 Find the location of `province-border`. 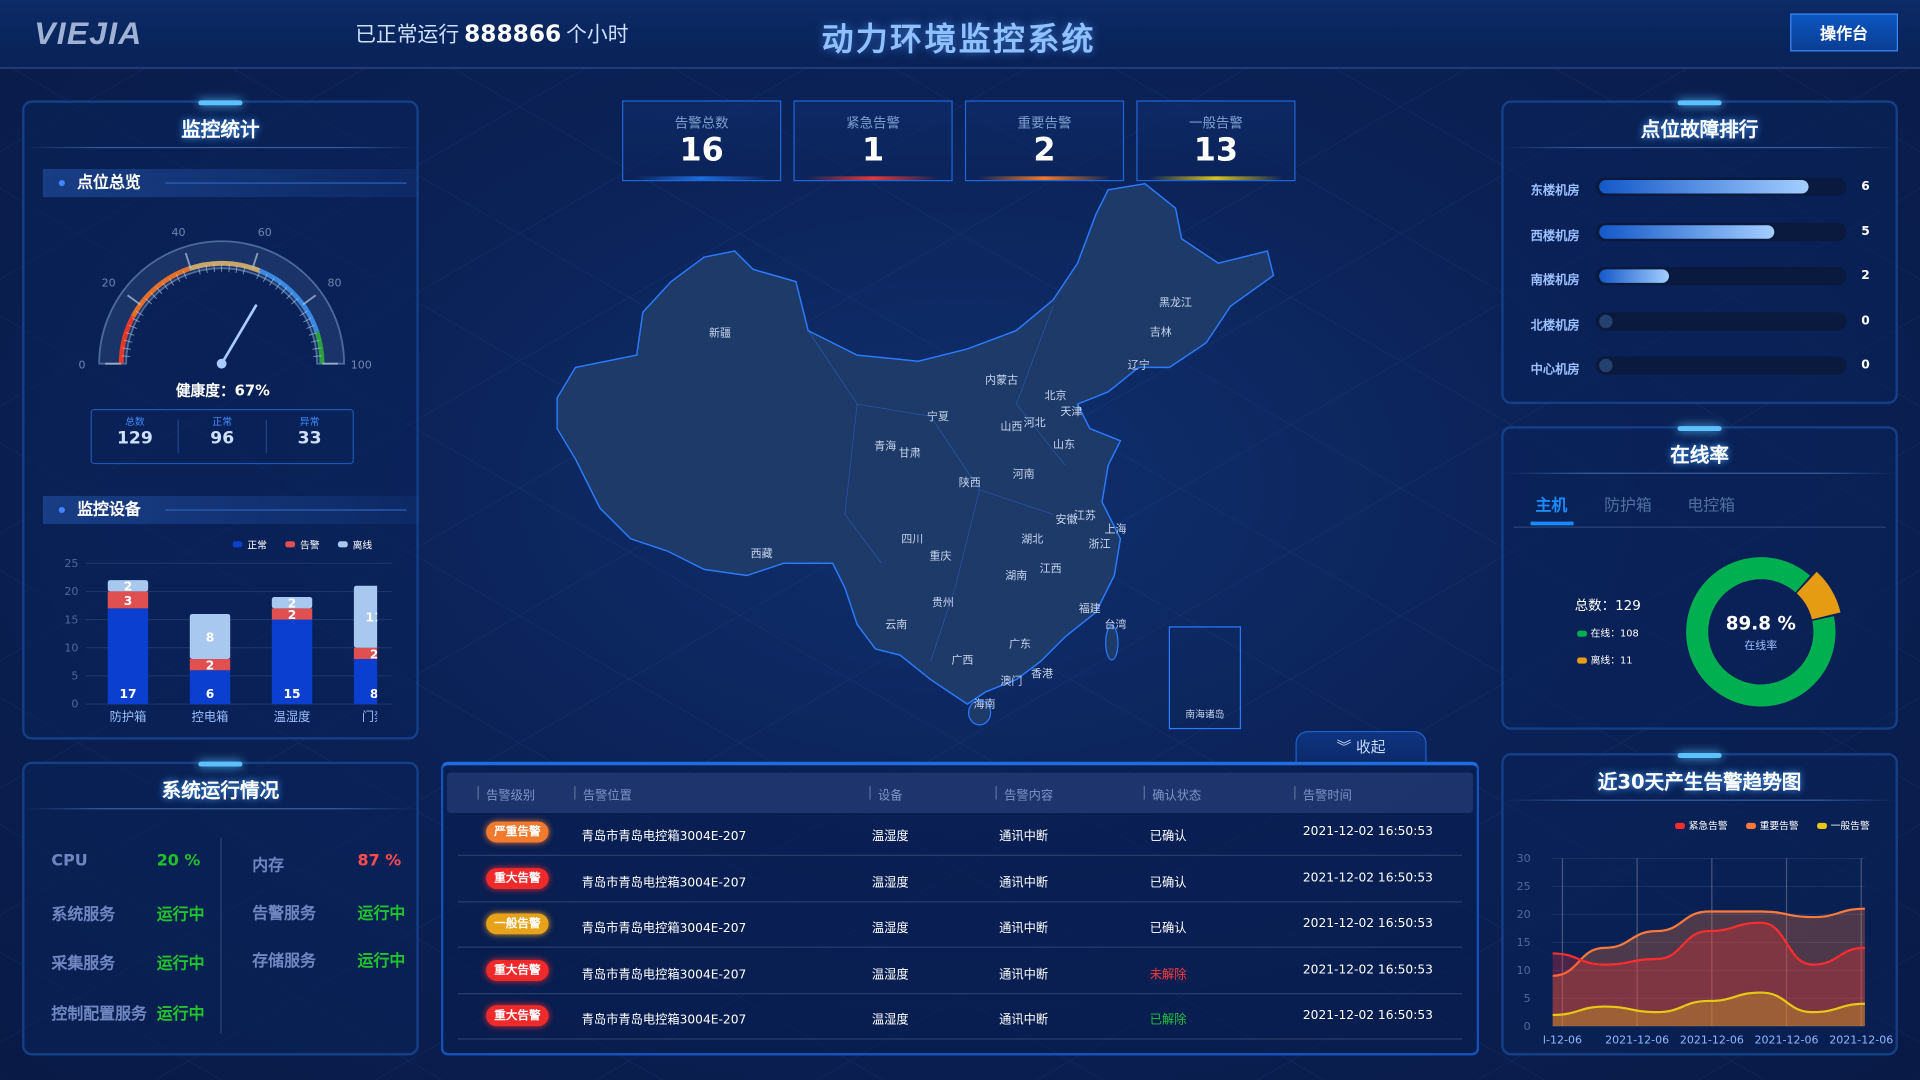

province-border is located at coordinates (930, 422).